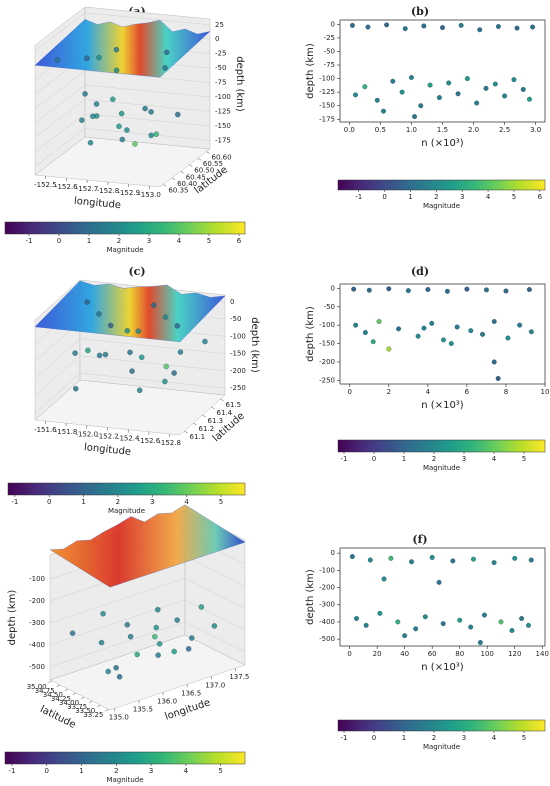 The image size is (550, 786). What do you see at coordinates (69, 703) in the screenshot?
I see `y-tick-label: 34.00` at bounding box center [69, 703].